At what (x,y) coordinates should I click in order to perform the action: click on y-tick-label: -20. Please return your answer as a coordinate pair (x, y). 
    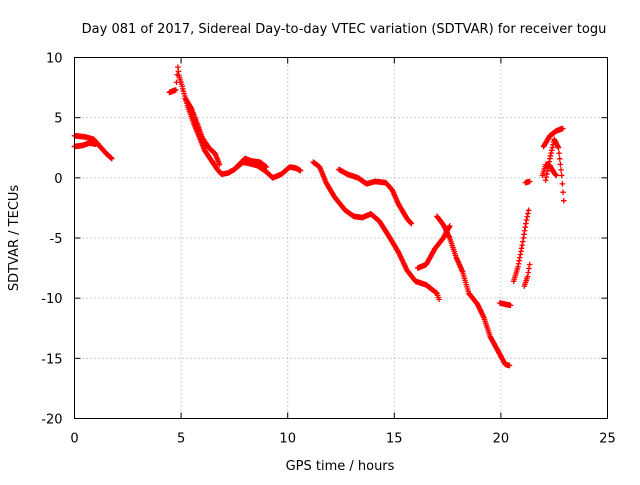
    Looking at the image, I should click on (51, 420).